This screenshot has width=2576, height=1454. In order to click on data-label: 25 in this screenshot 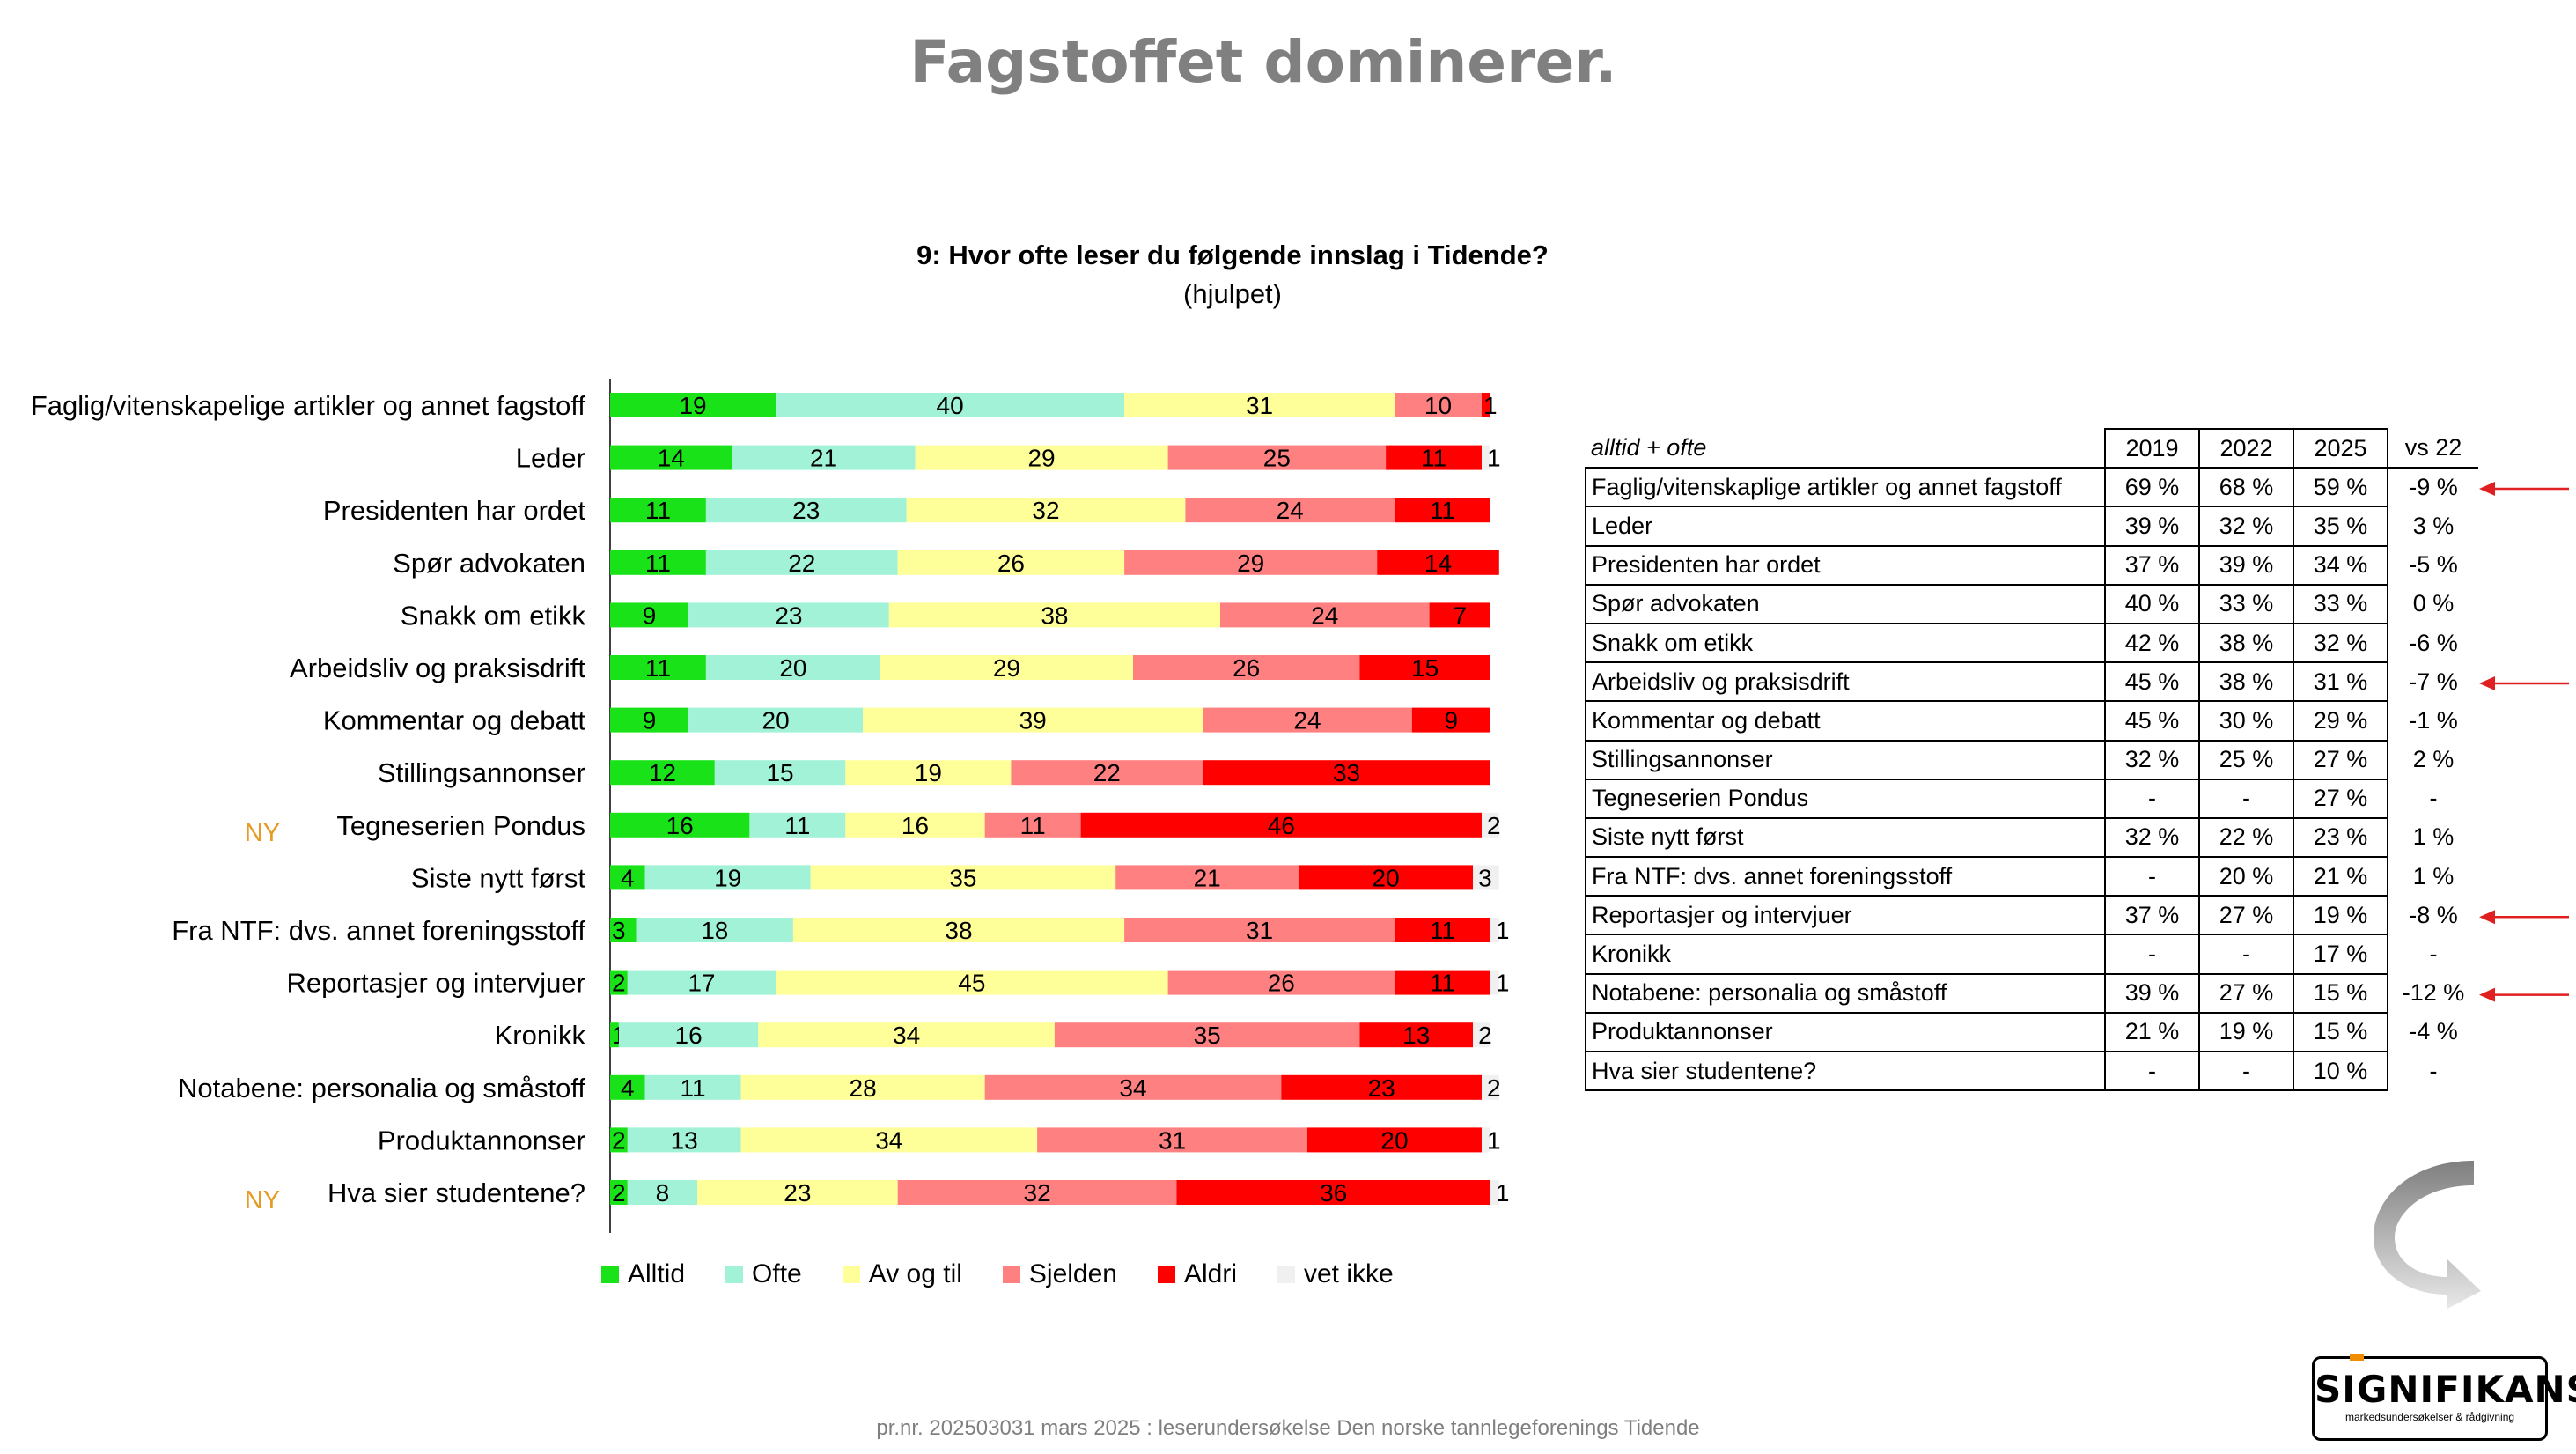, I will do `click(1277, 458)`.